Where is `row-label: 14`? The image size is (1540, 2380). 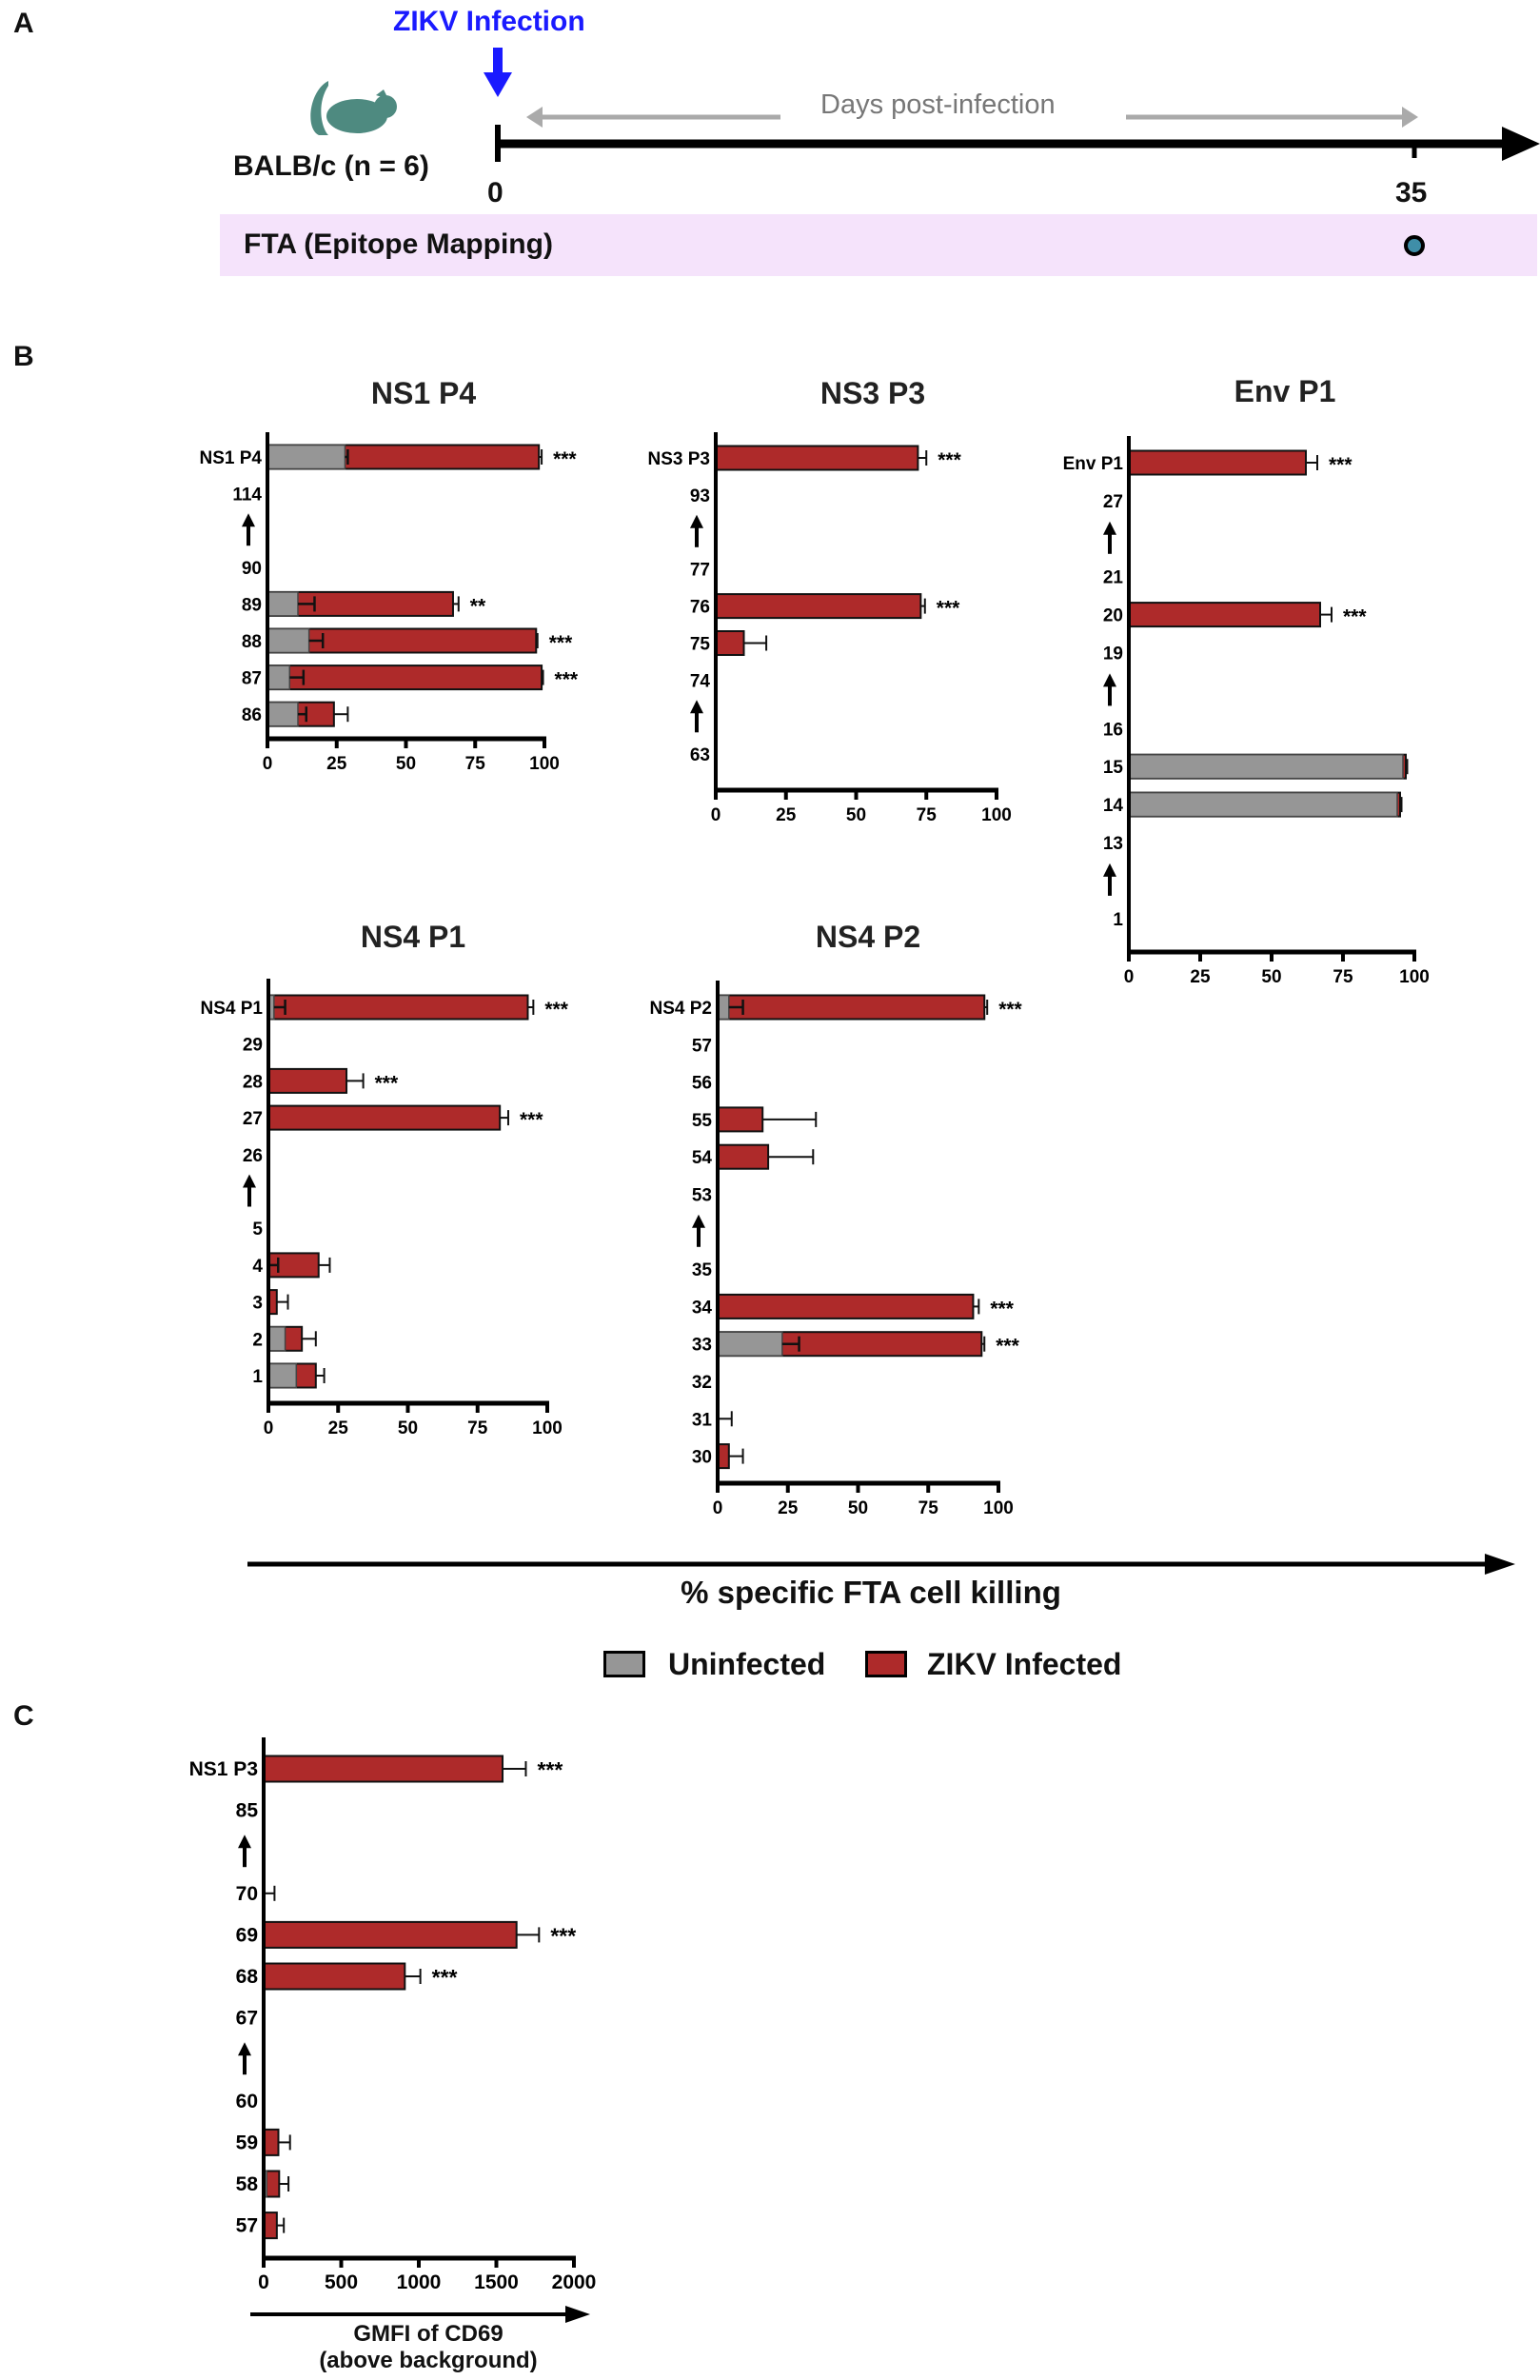 row-label: 14 is located at coordinates (1113, 806).